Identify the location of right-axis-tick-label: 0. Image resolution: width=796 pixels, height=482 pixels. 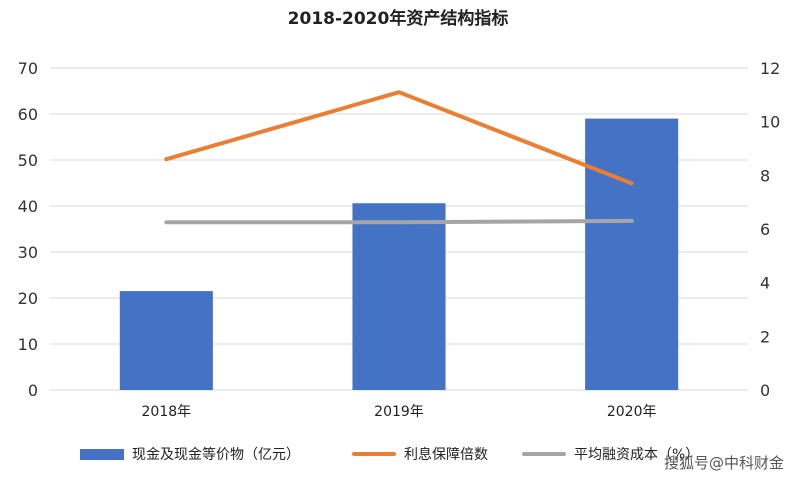
(765, 390).